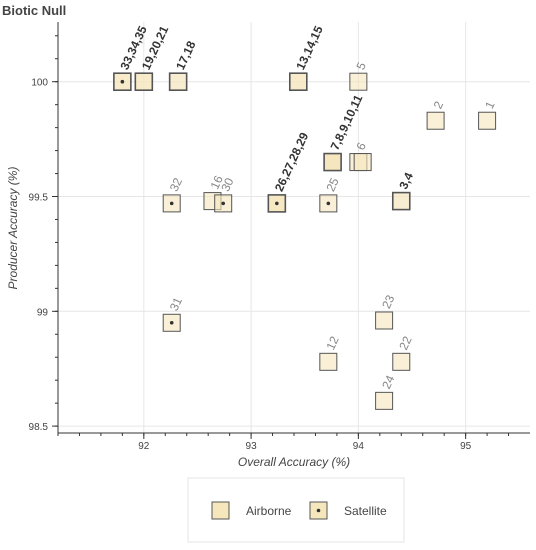 Image resolution: width=536 pixels, height=550 pixels. Describe the element at coordinates (294, 462) in the screenshot. I see `x-axis-label: Overall Accuracy (%)` at that location.